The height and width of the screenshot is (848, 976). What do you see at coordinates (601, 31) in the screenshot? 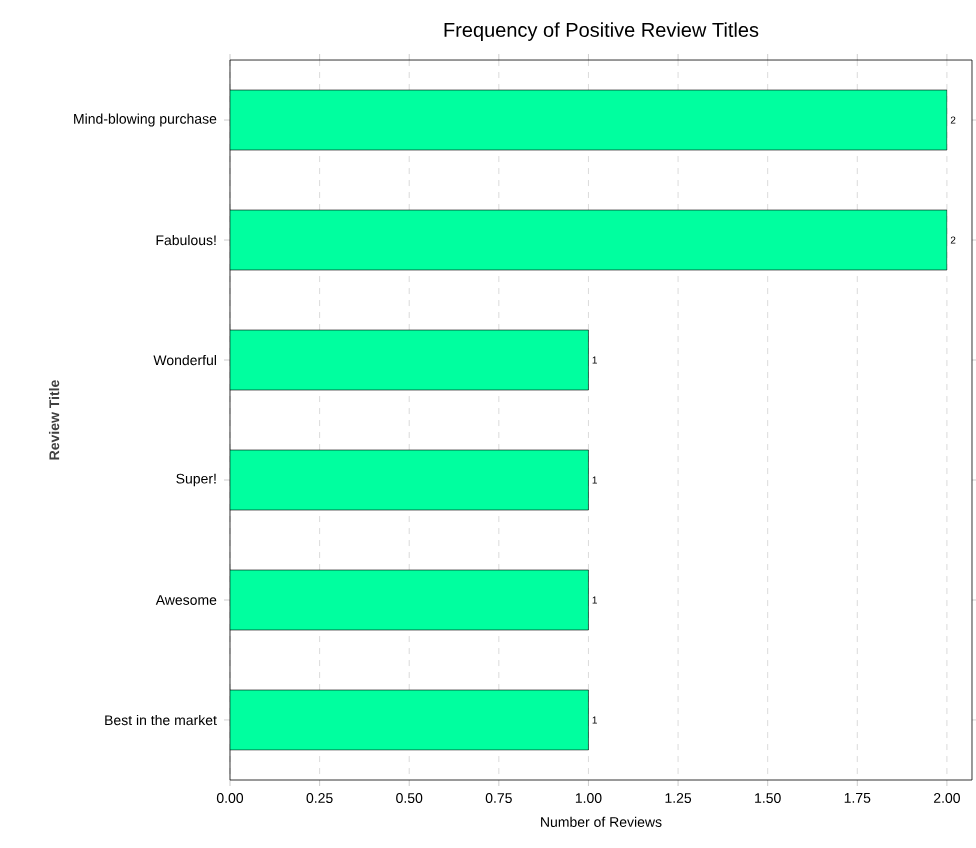
I see `chart-title: Frequency of Positive Review Titles` at bounding box center [601, 31].